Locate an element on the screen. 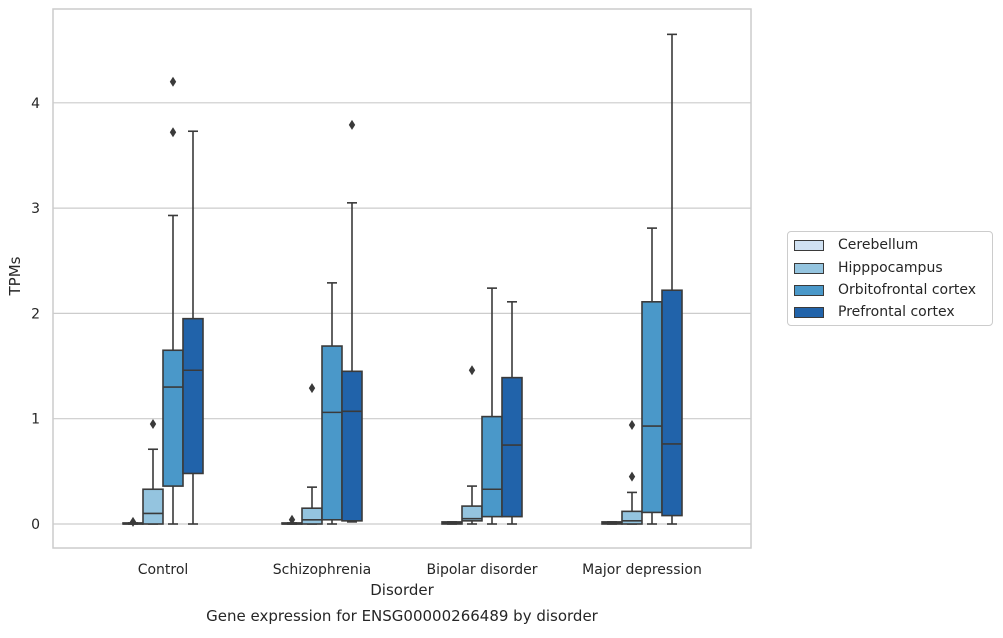  y-tick-label: 4 is located at coordinates (35, 104).